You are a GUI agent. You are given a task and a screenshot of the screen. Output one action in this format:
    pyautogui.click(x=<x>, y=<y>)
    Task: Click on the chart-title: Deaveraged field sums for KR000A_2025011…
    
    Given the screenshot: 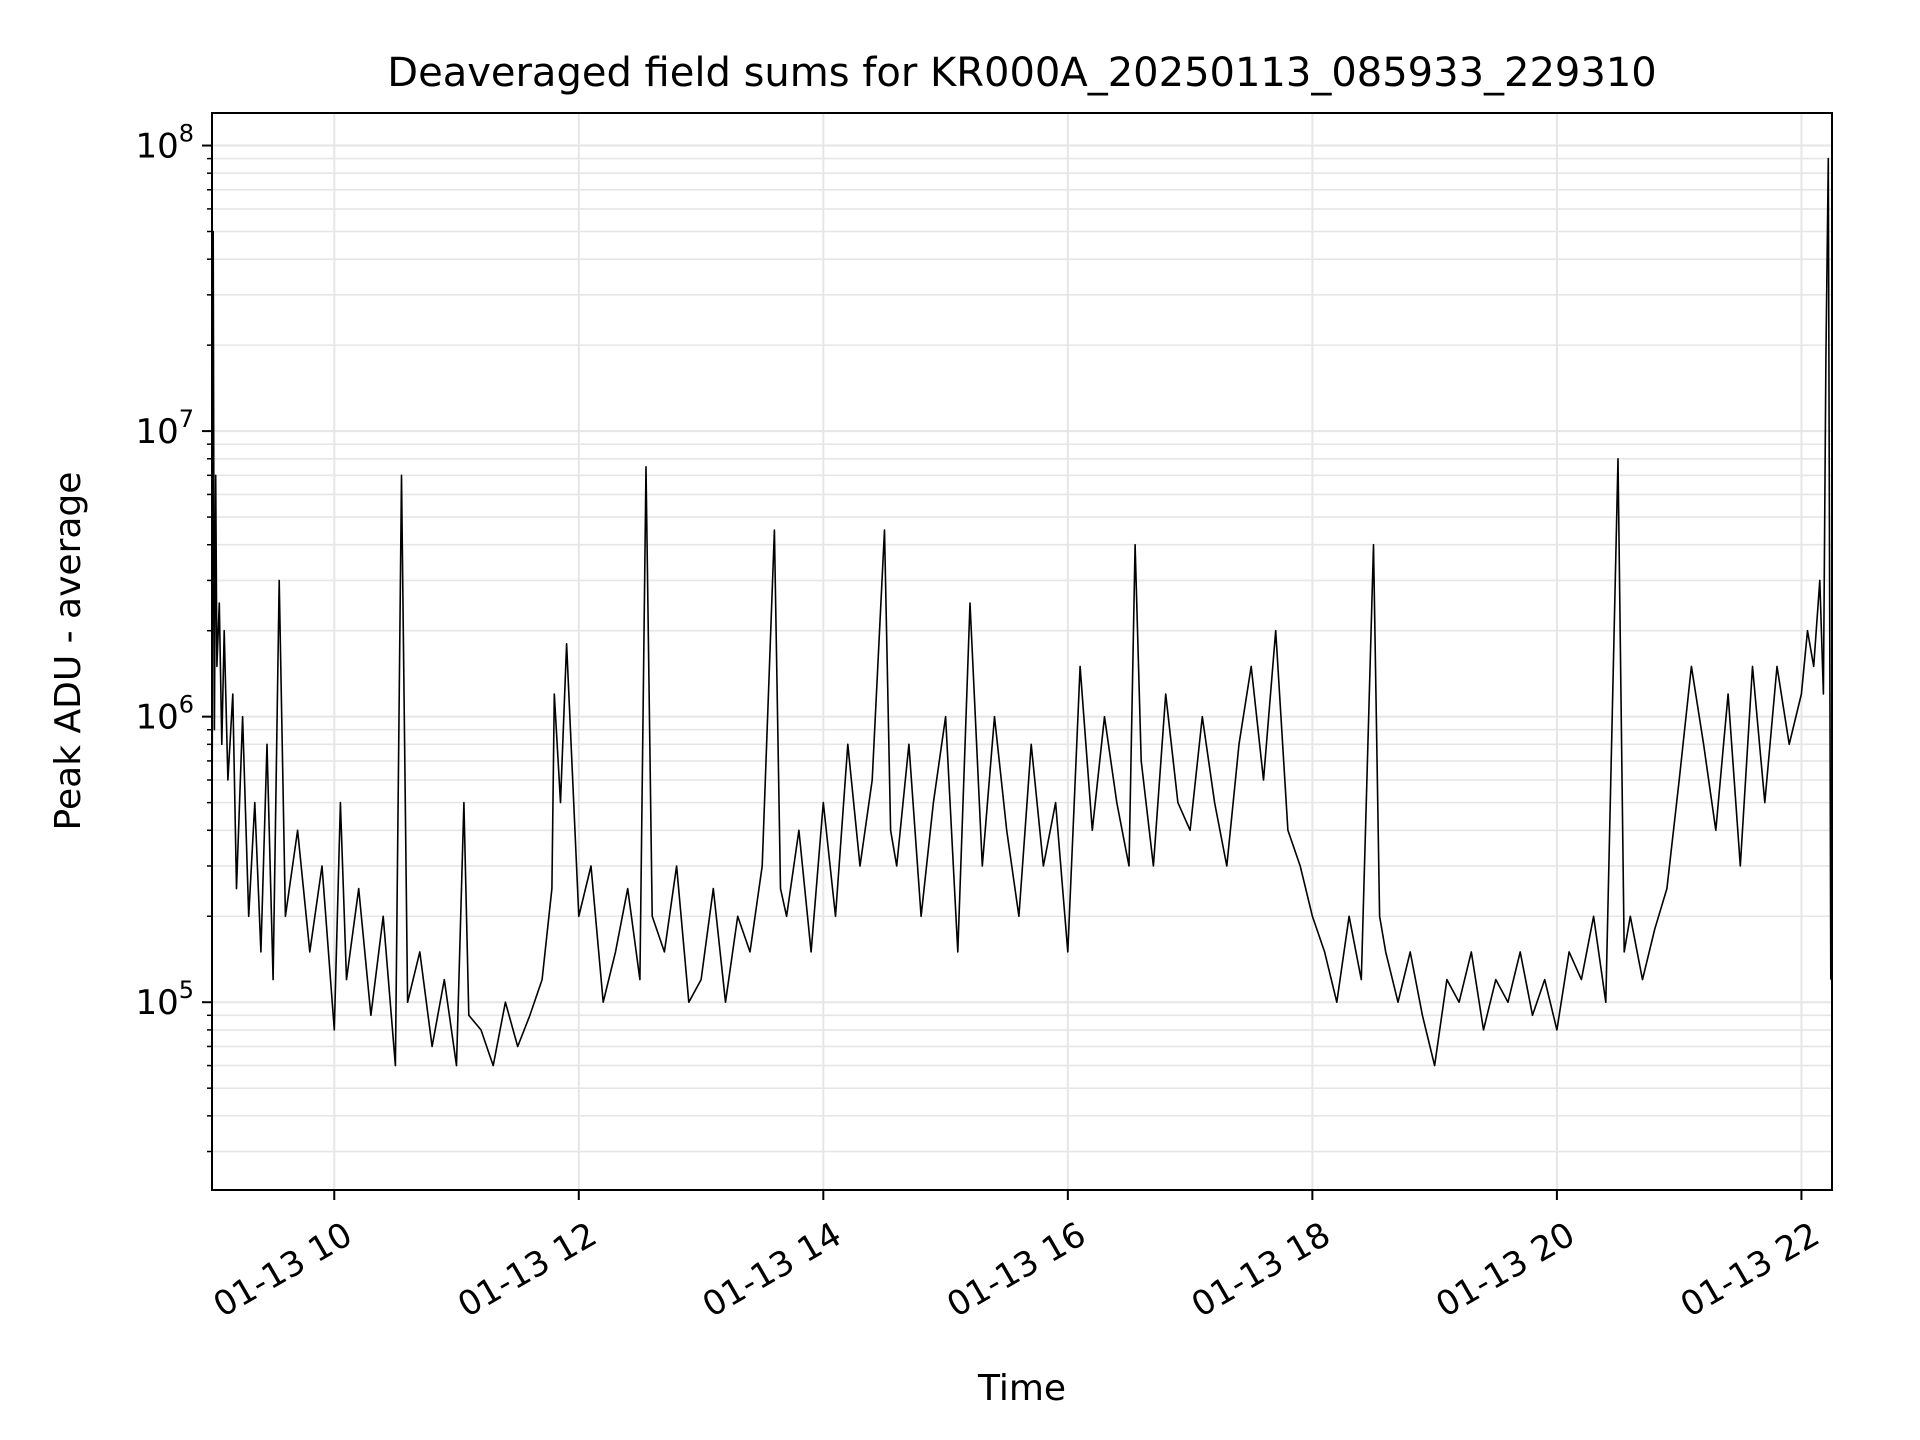 What is the action you would take?
    pyautogui.click(x=1021, y=73)
    